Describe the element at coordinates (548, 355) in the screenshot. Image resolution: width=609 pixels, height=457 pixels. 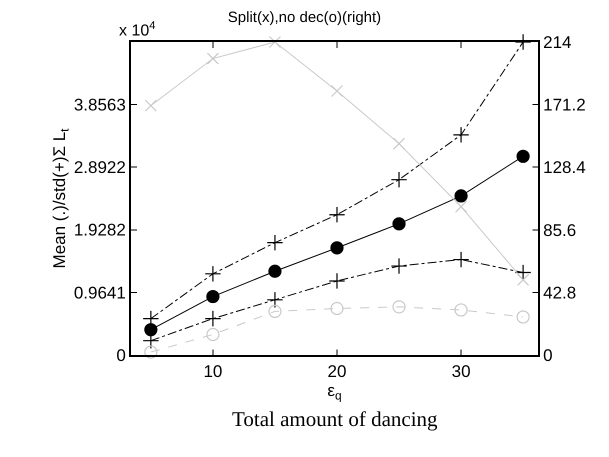
I see `y2-tick-label: 0` at that location.